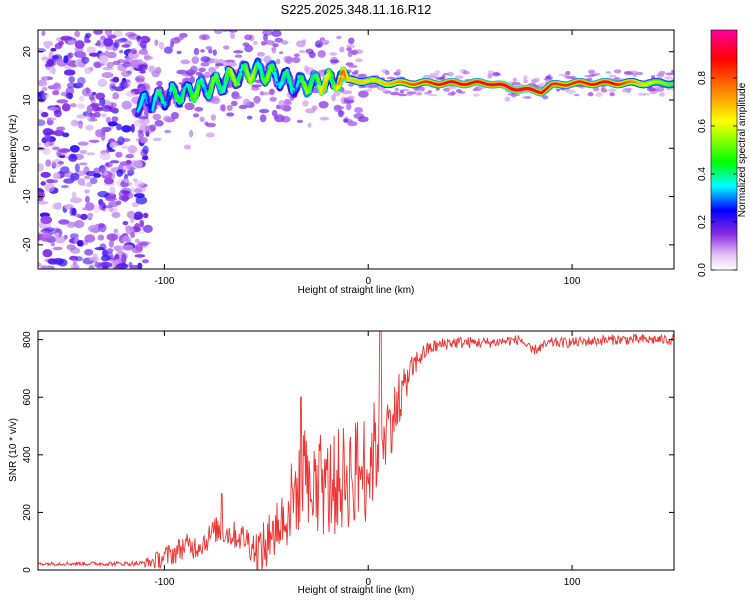 Image resolution: width=750 pixels, height=600 pixels. What do you see at coordinates (164, 582) in the screenshot?
I see `snr-x-tick-label: -100` at bounding box center [164, 582].